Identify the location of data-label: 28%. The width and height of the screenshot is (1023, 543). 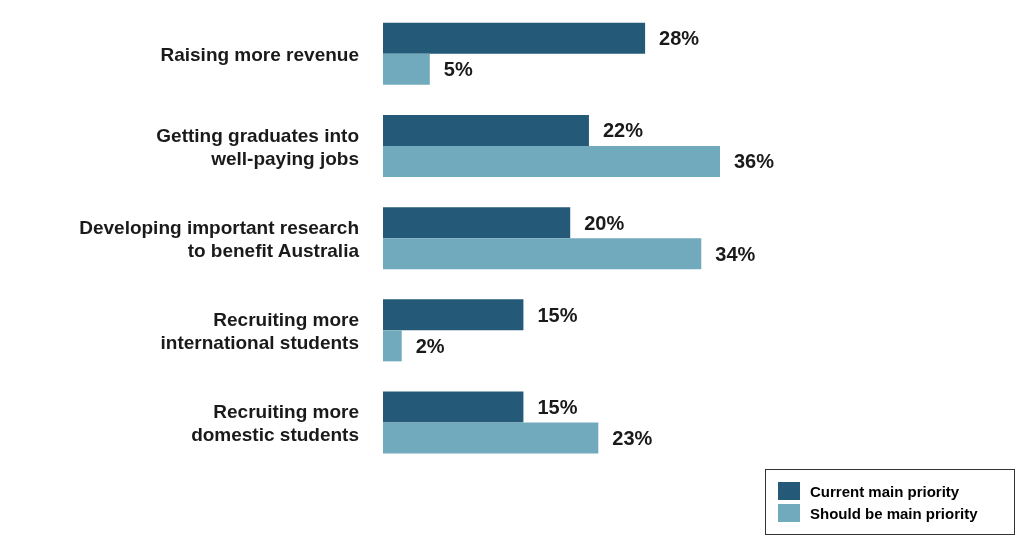
(679, 38).